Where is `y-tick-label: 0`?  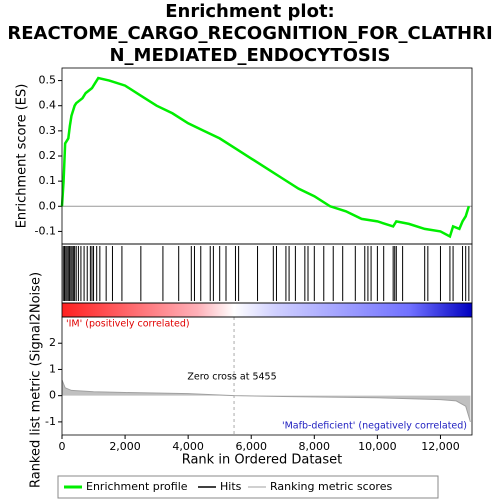 y-tick-label: 0 is located at coordinates (52, 395).